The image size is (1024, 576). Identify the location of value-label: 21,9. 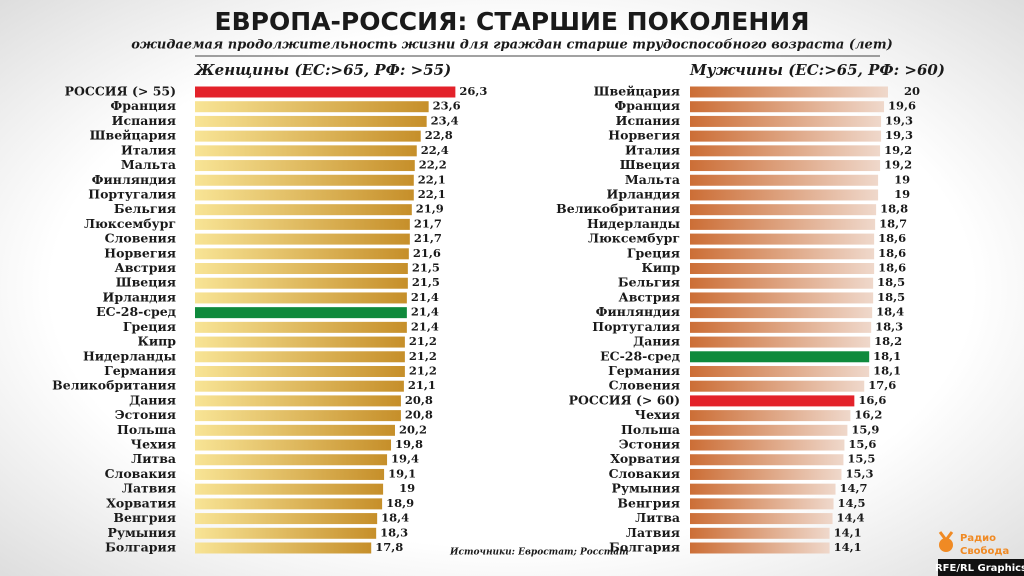
(430, 209).